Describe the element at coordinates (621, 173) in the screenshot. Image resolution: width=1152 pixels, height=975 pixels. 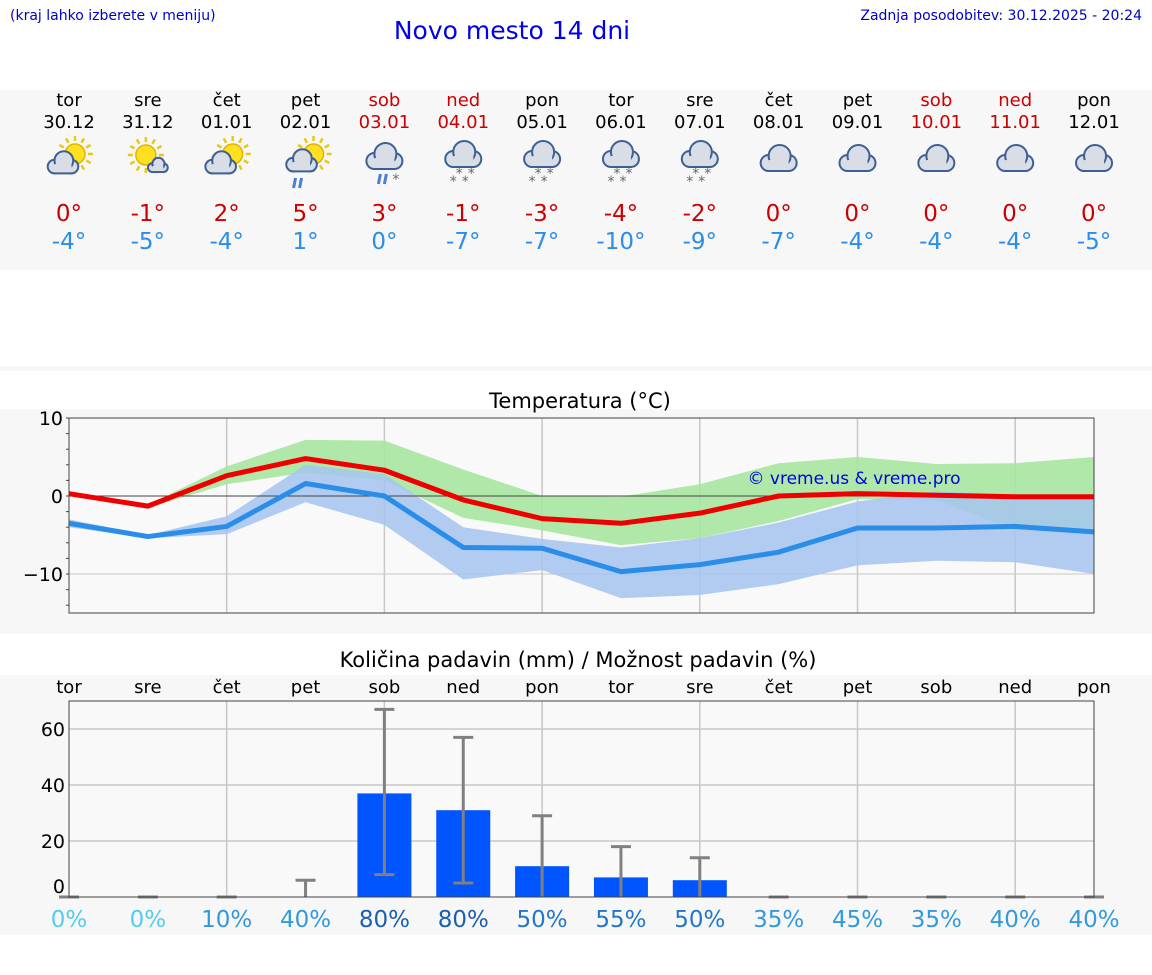
I see `day-column: tor 06.01 -4° -10°` at that location.